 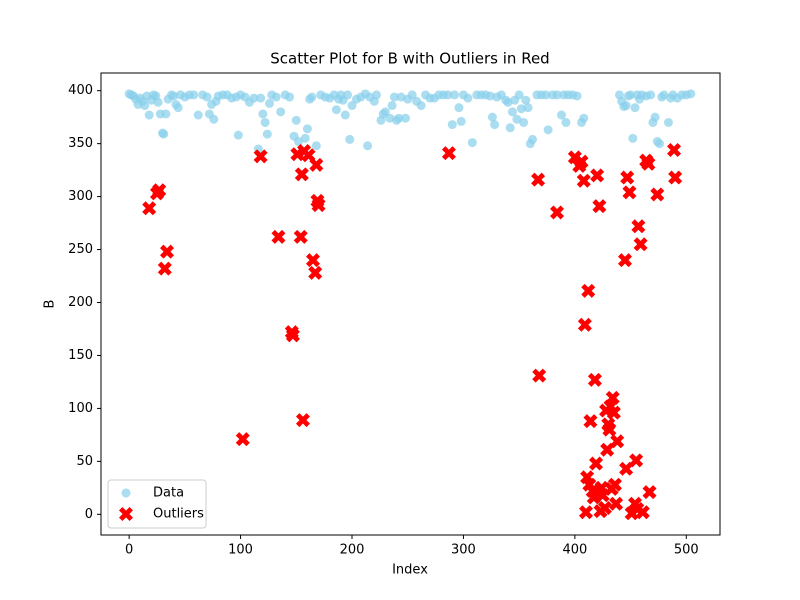 I want to click on y-tick-label: 0, so click(x=89, y=514).